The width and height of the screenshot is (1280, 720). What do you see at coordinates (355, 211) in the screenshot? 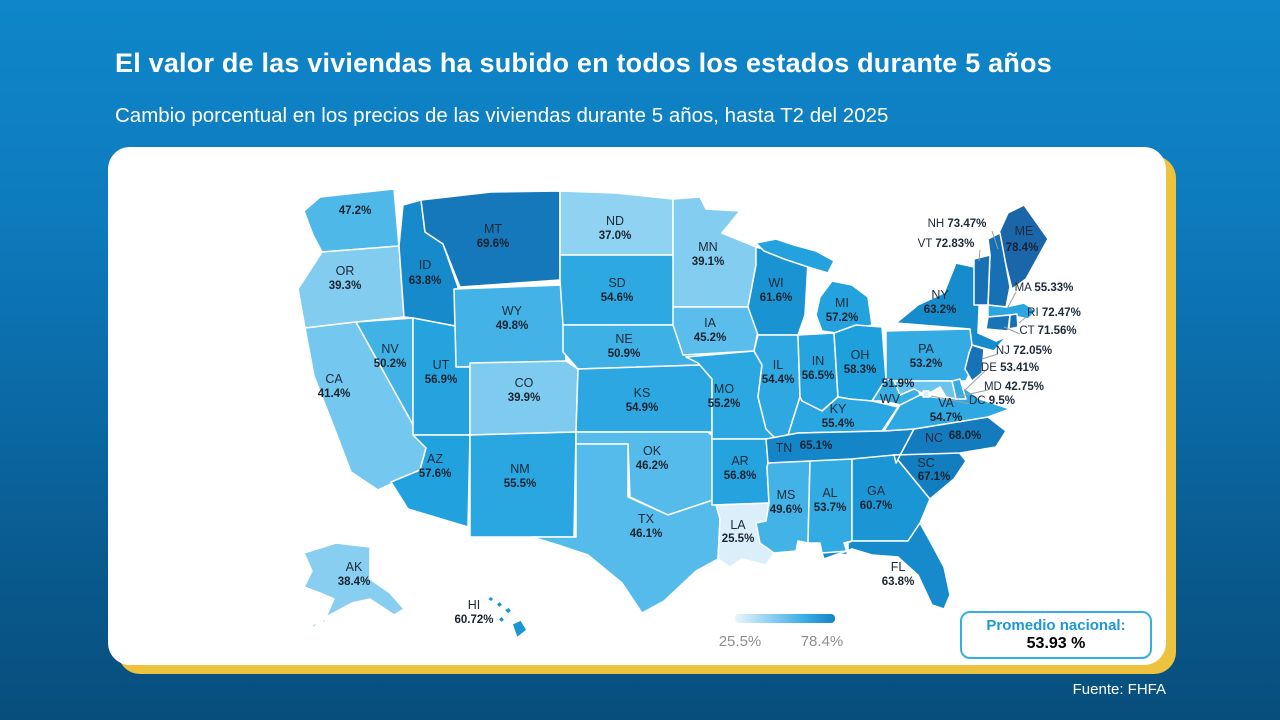
I see `state-value-WA: 47.2%` at bounding box center [355, 211].